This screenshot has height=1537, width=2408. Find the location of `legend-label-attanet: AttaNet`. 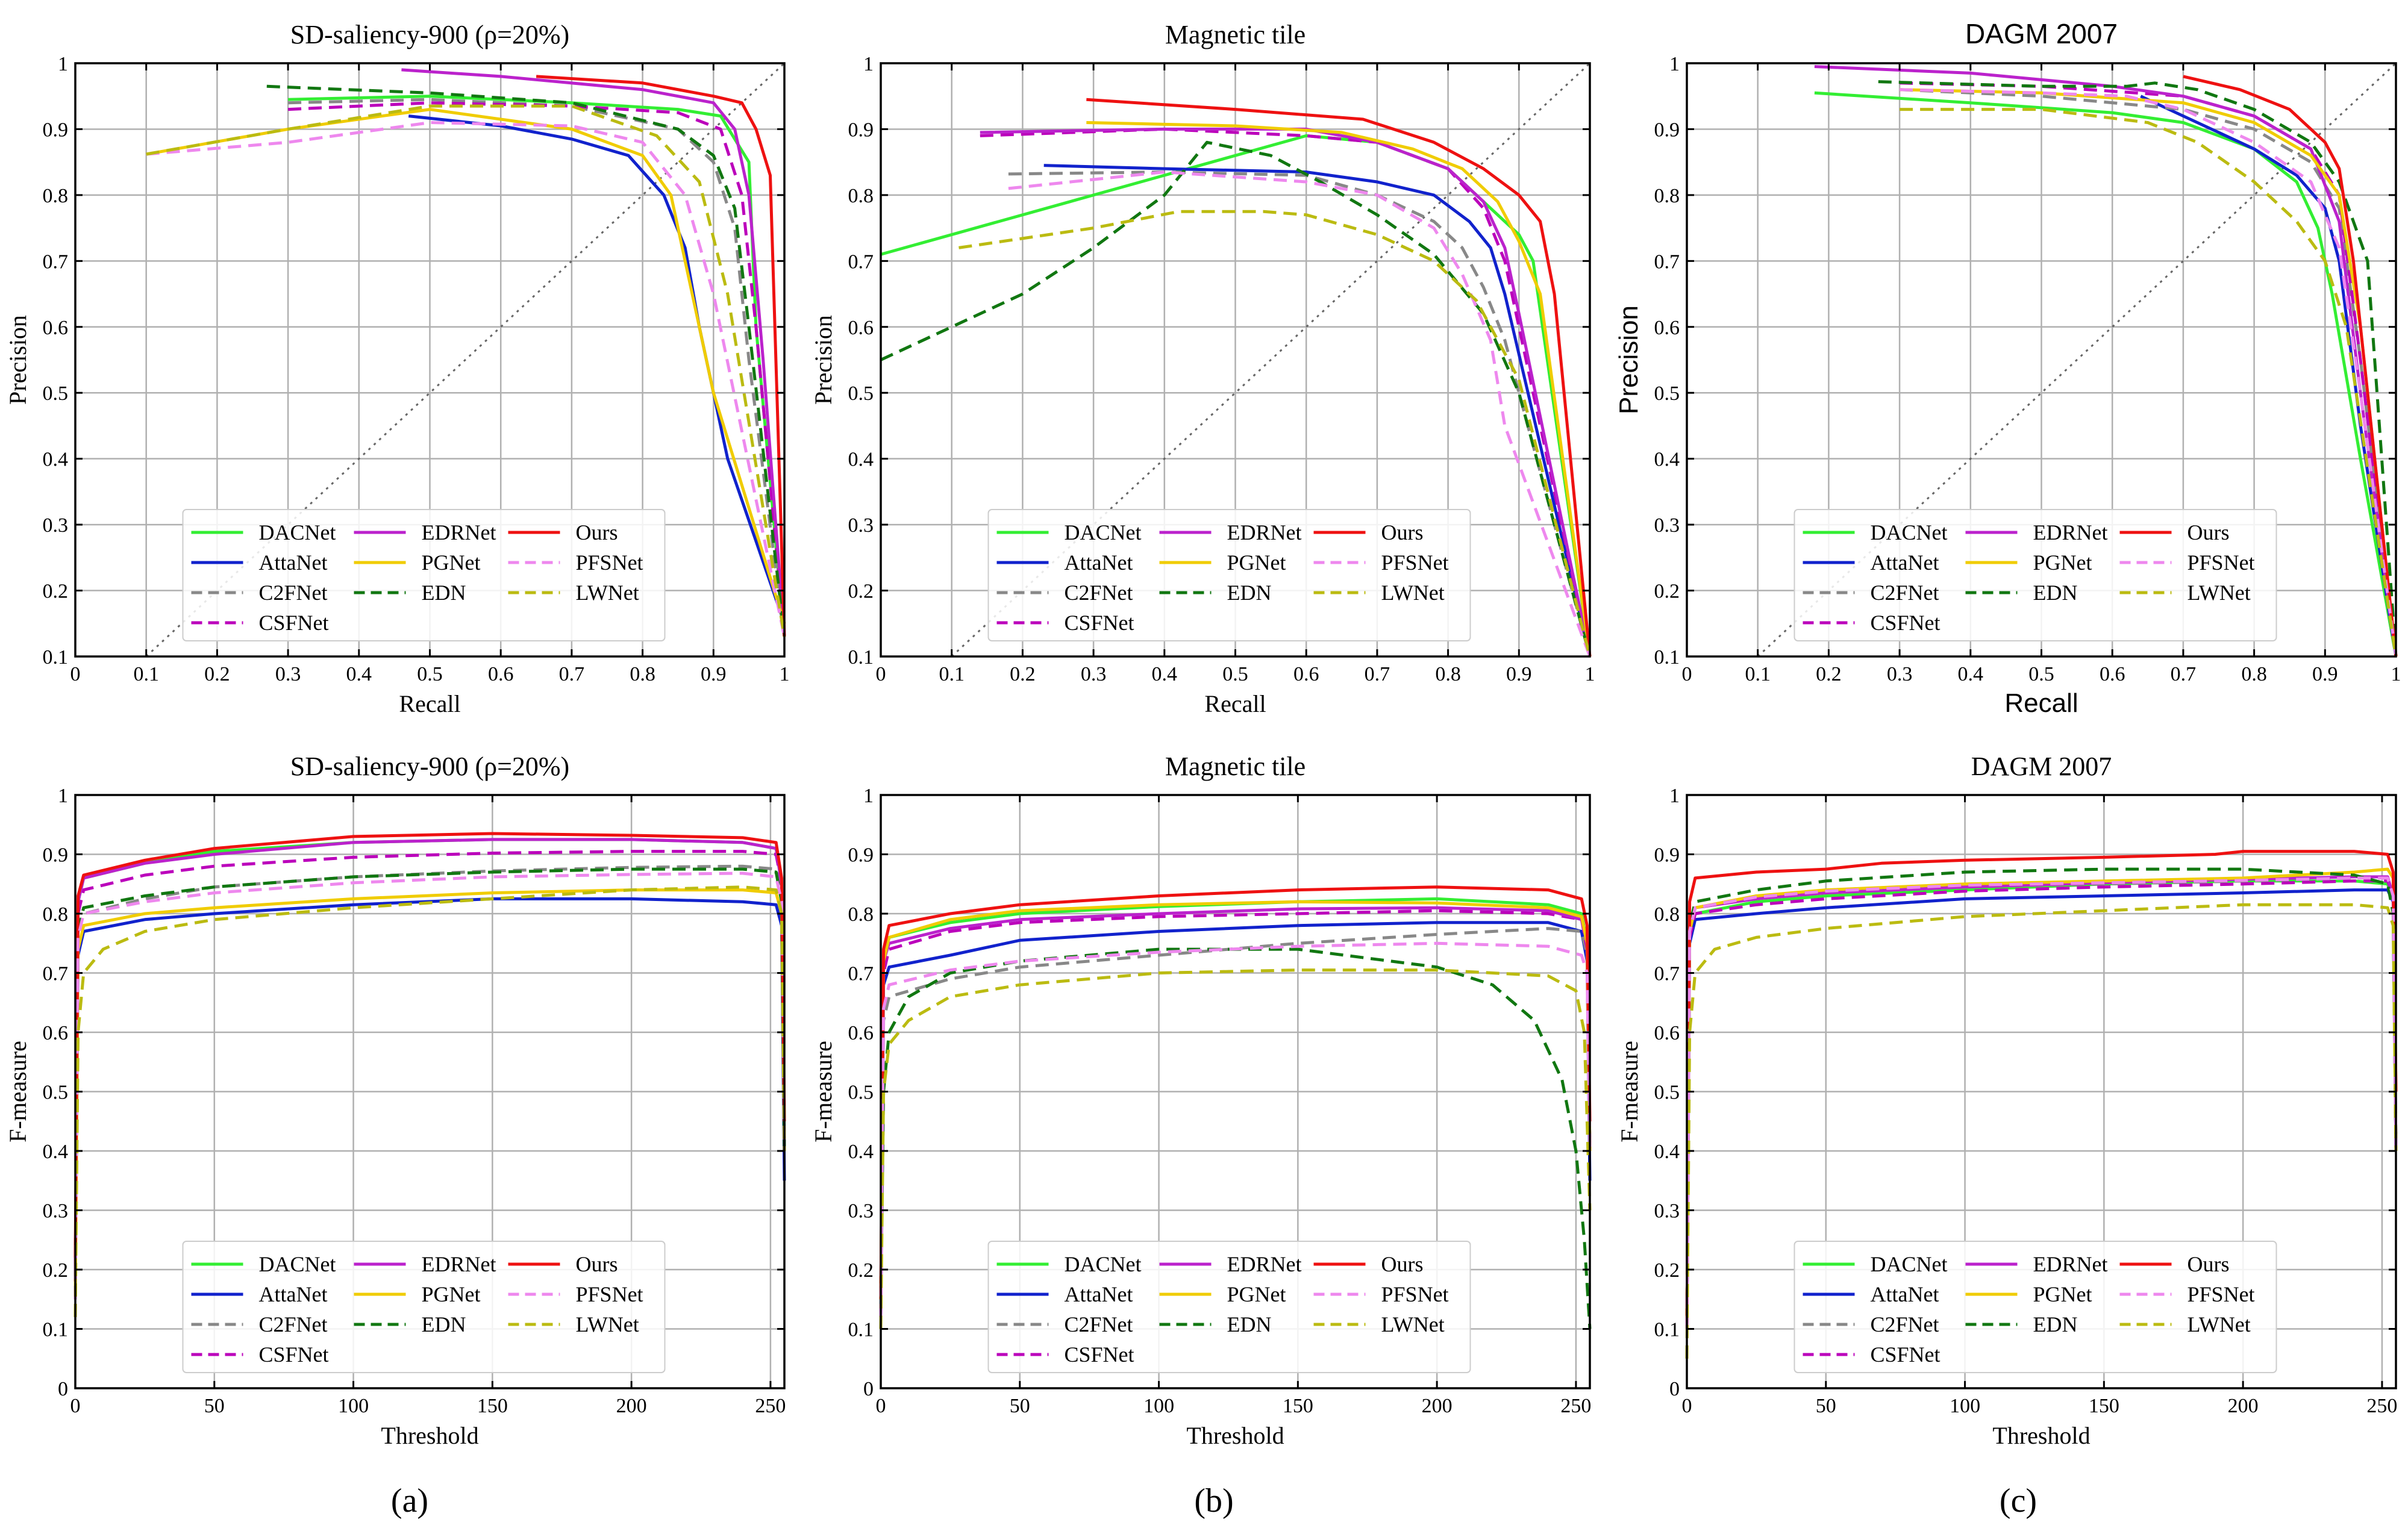

legend-label-attanet: AttaNet is located at coordinates (1099, 1294).